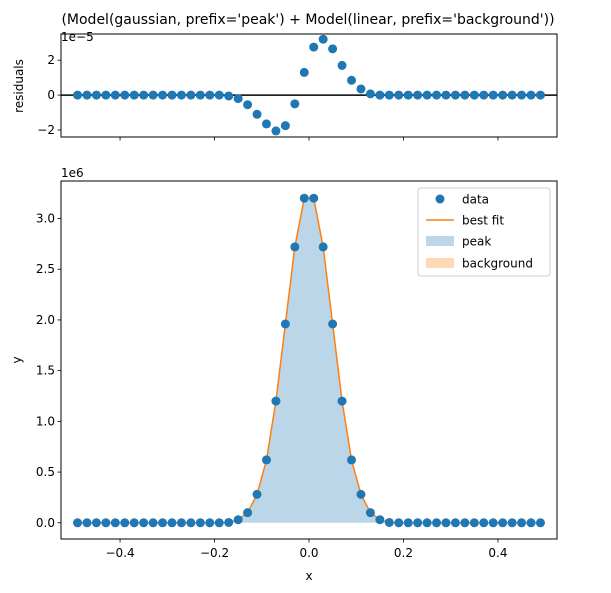 This screenshot has height=593, width=611. Describe the element at coordinates (45, 219) in the screenshot. I see `main-ytick-label: 3.0` at that location.